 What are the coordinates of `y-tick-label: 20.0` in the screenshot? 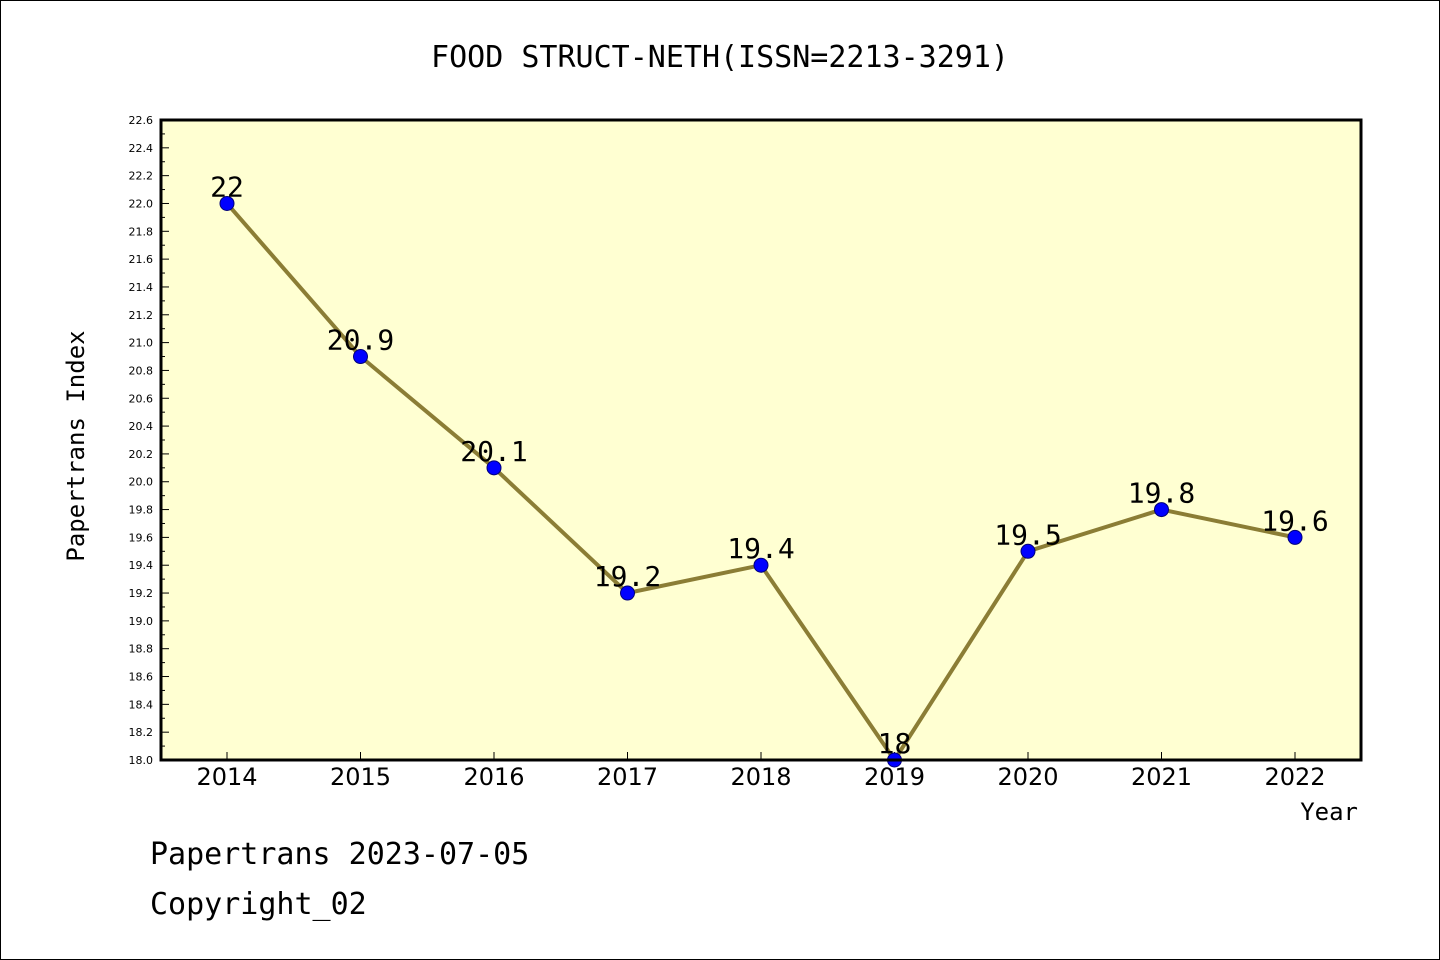 It's located at (141, 482).